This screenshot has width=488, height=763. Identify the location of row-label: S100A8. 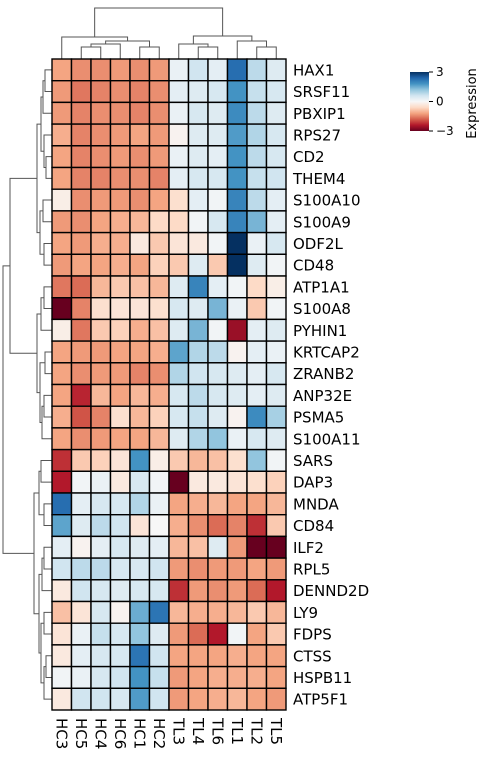
(322, 309).